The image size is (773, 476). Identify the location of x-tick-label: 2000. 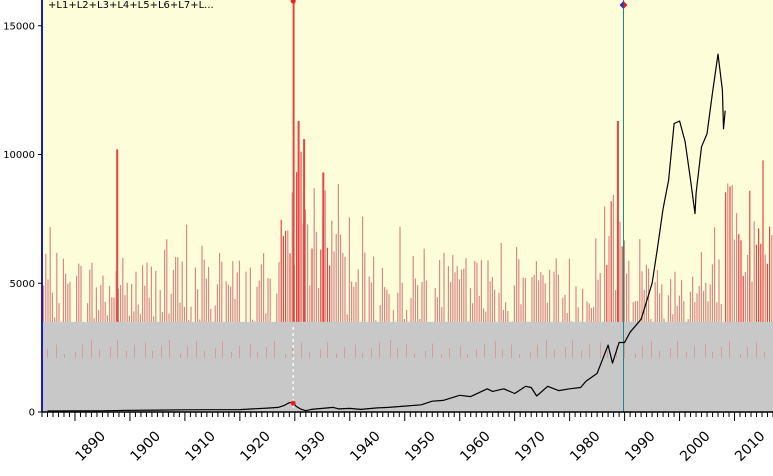
(695, 446).